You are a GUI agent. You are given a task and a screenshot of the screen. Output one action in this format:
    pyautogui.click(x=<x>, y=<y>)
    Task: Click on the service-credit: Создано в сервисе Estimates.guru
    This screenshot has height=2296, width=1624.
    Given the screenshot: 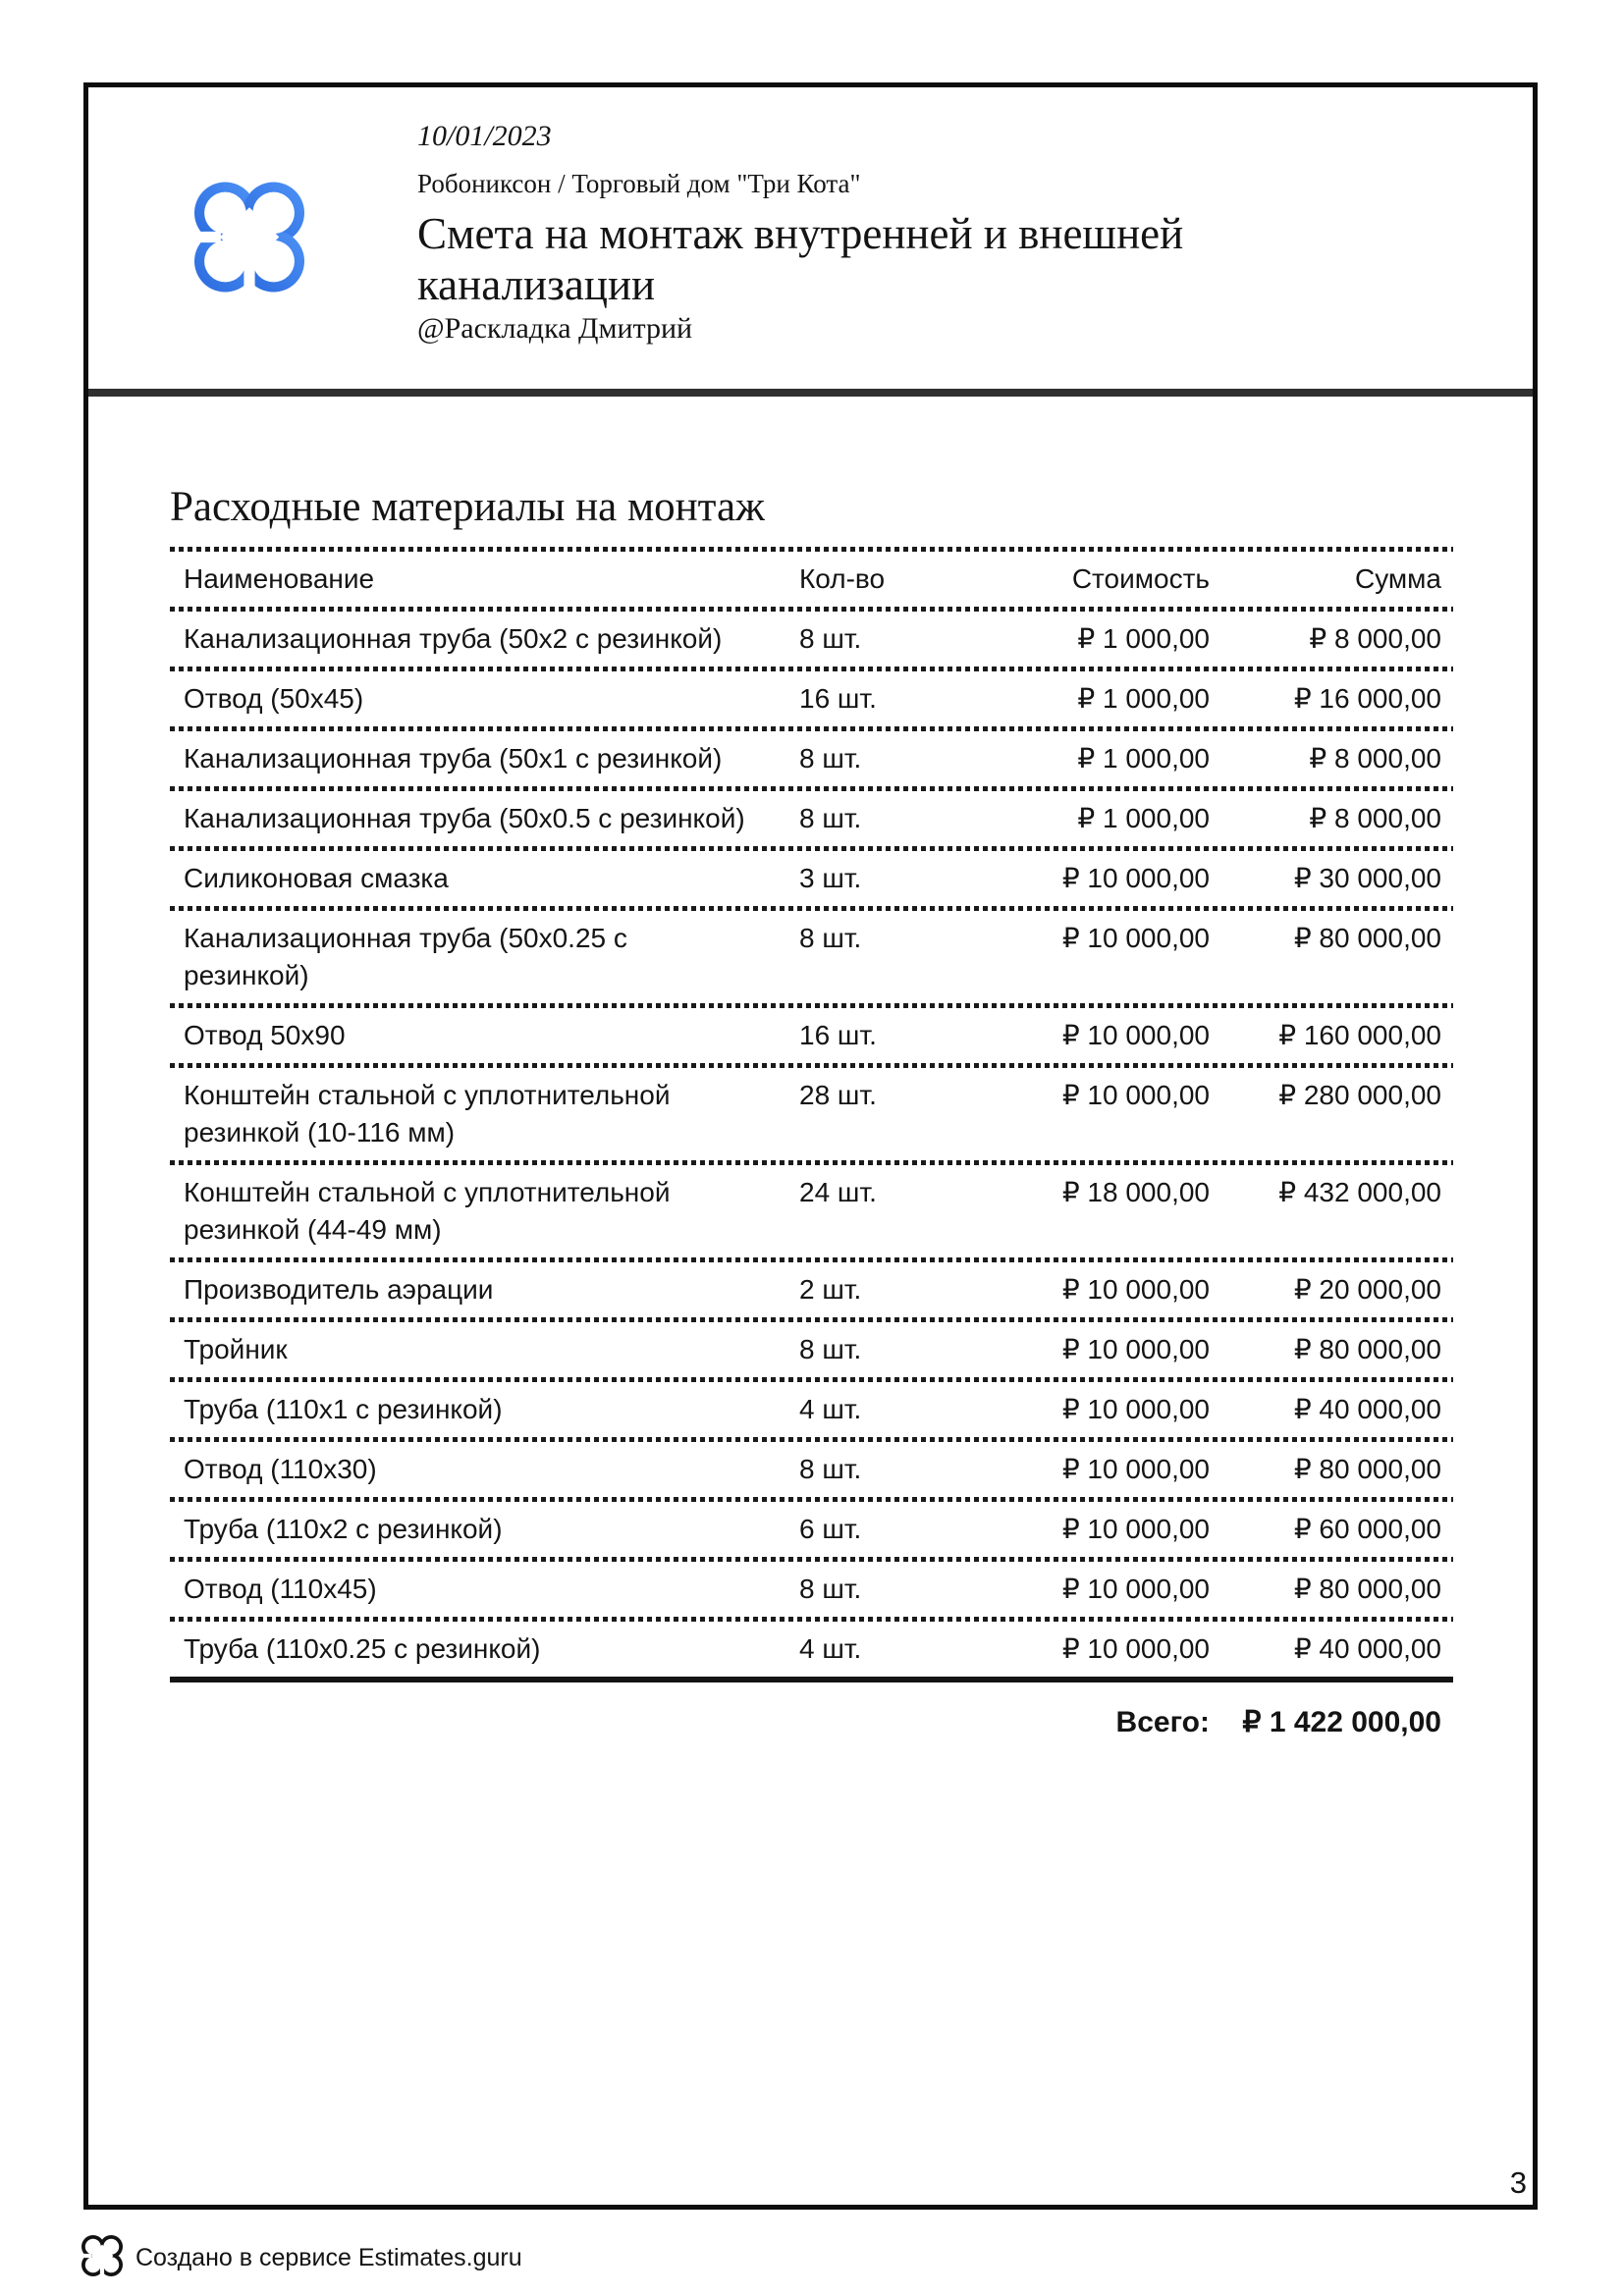 What is the action you would take?
    pyautogui.click(x=328, y=2257)
    